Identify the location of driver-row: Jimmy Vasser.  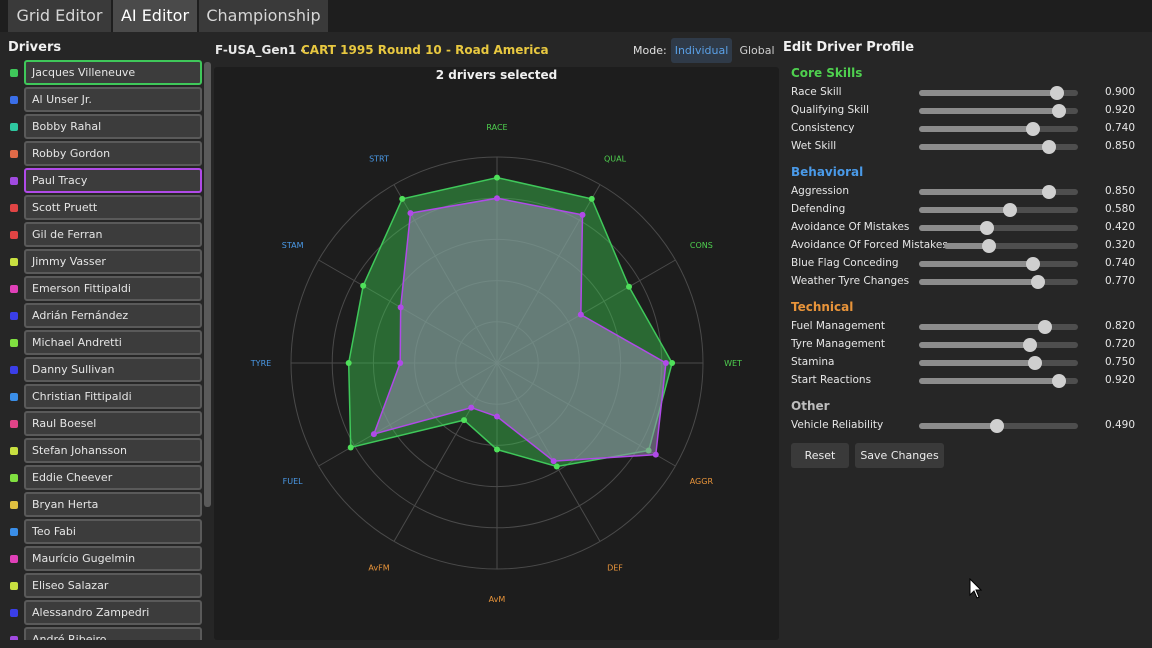
(106, 262).